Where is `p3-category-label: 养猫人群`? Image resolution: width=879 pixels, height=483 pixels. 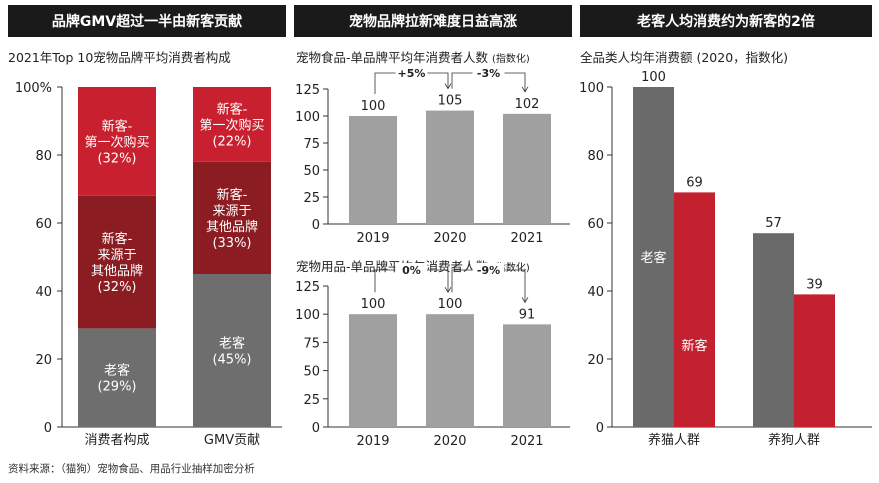
p3-category-label: 养猫人群 is located at coordinates (674, 440).